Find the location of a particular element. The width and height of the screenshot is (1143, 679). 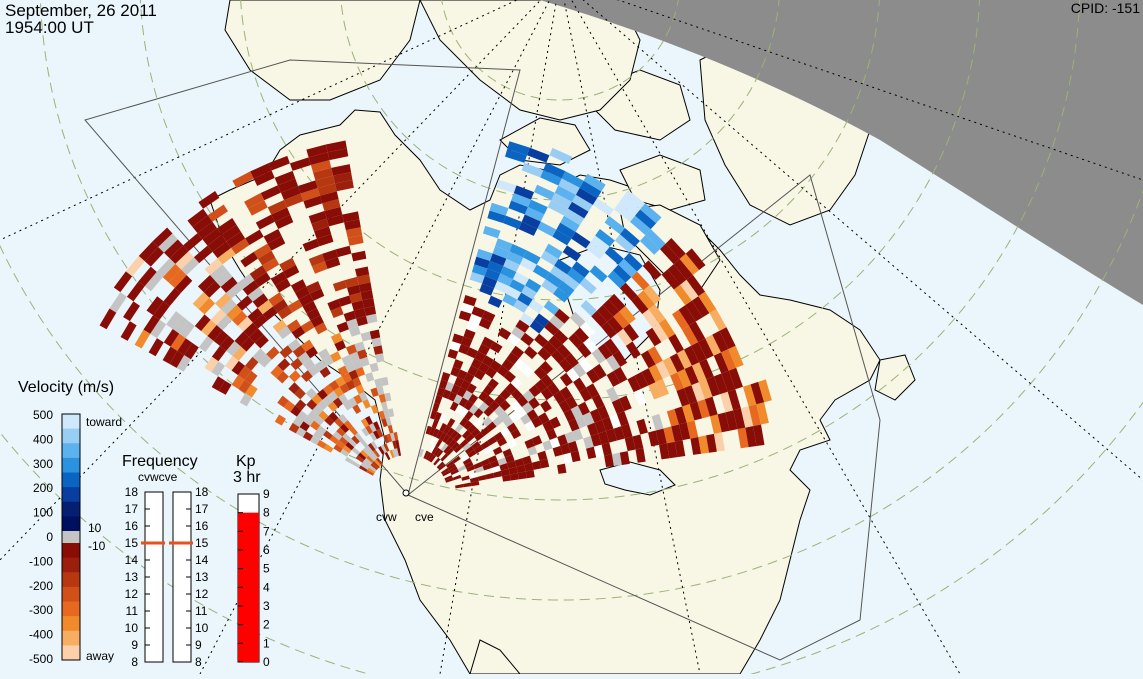

velocity-tick-label: -100 is located at coordinates (41, 561).